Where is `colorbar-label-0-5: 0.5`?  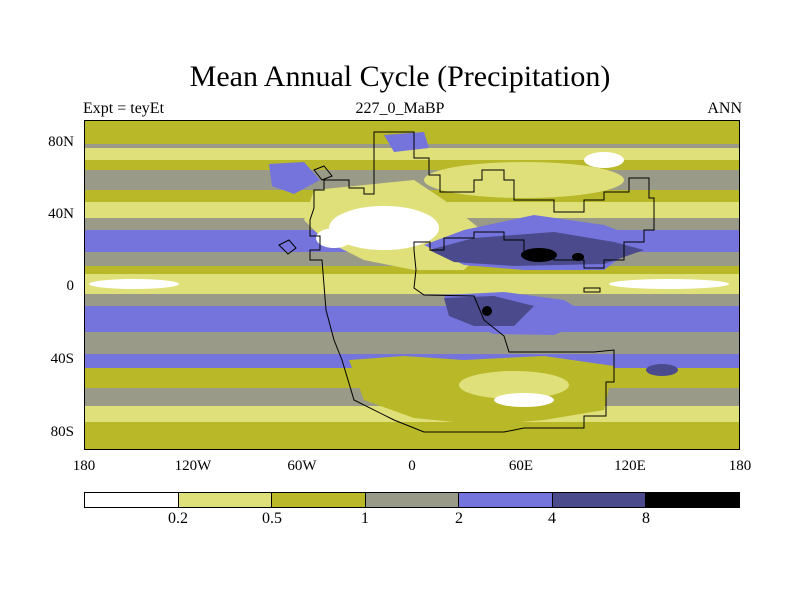
colorbar-label-0-5: 0.5 is located at coordinates (272, 518).